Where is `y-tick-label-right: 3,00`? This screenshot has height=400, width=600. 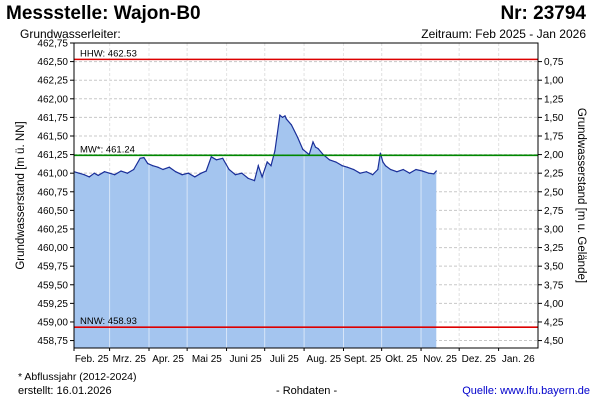 y-tick-label-right: 3,00 is located at coordinates (554, 229).